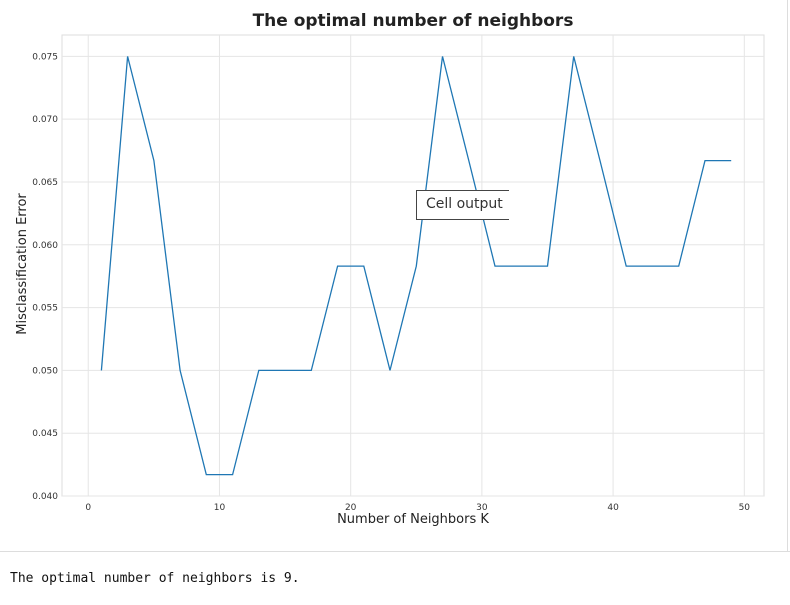  What do you see at coordinates (462, 205) in the screenshot?
I see `cell-output-tooltip: Cell output` at bounding box center [462, 205].